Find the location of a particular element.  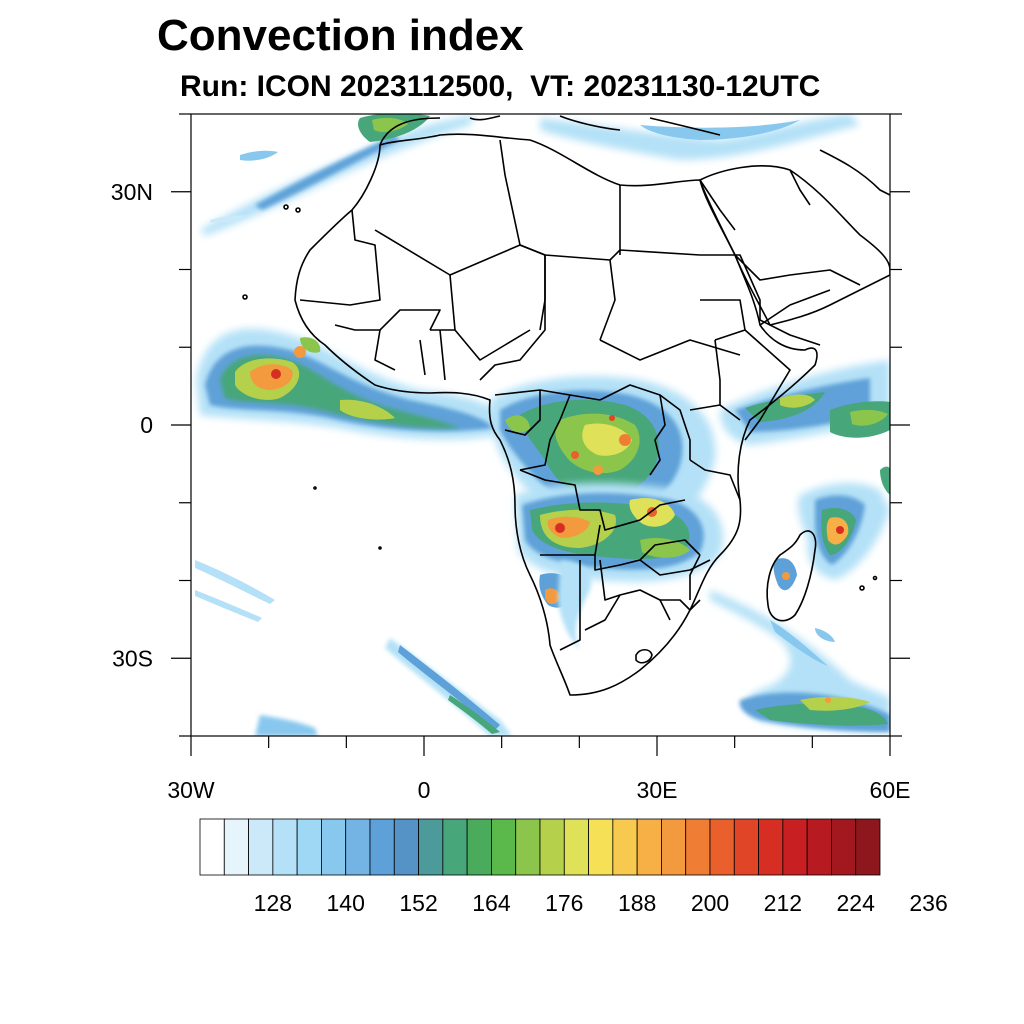

region-southern-africa is located at coordinates (619, 566).